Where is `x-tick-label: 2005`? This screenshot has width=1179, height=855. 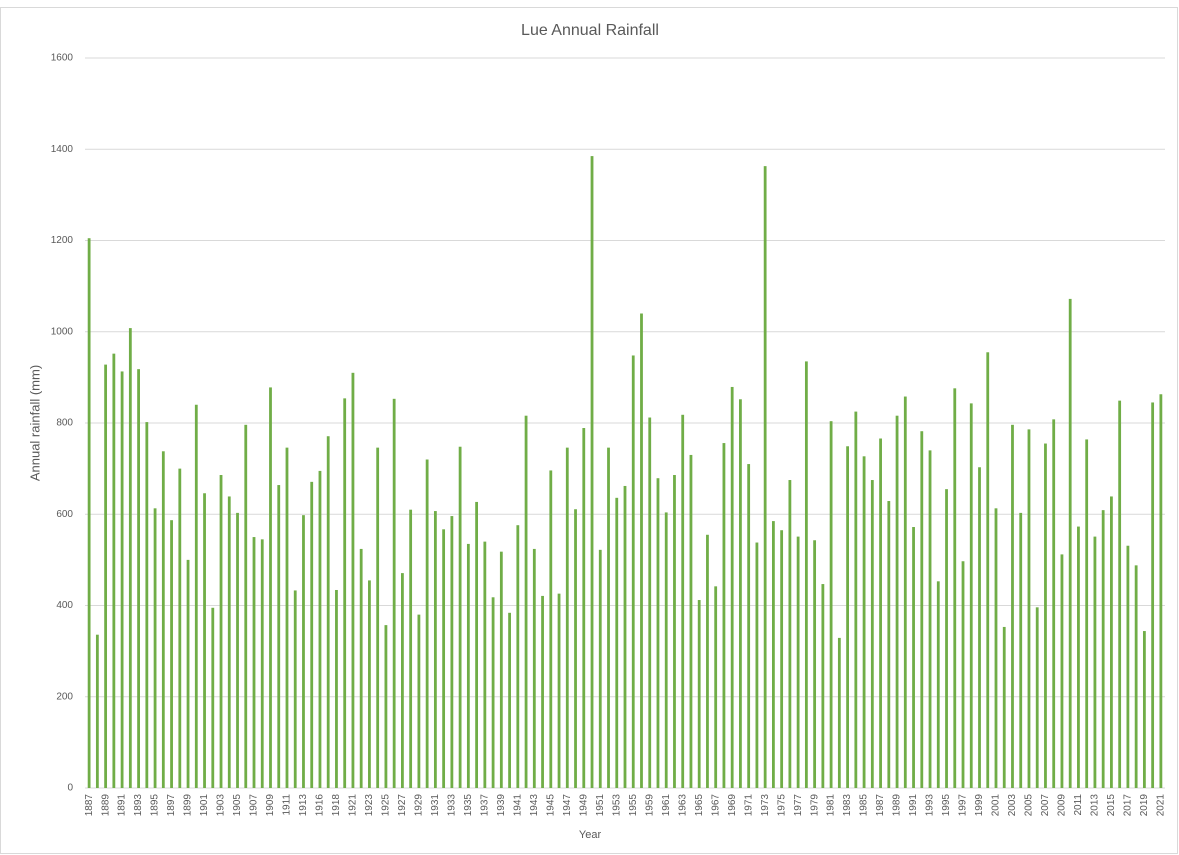 x-tick-label: 2005 is located at coordinates (1029, 805).